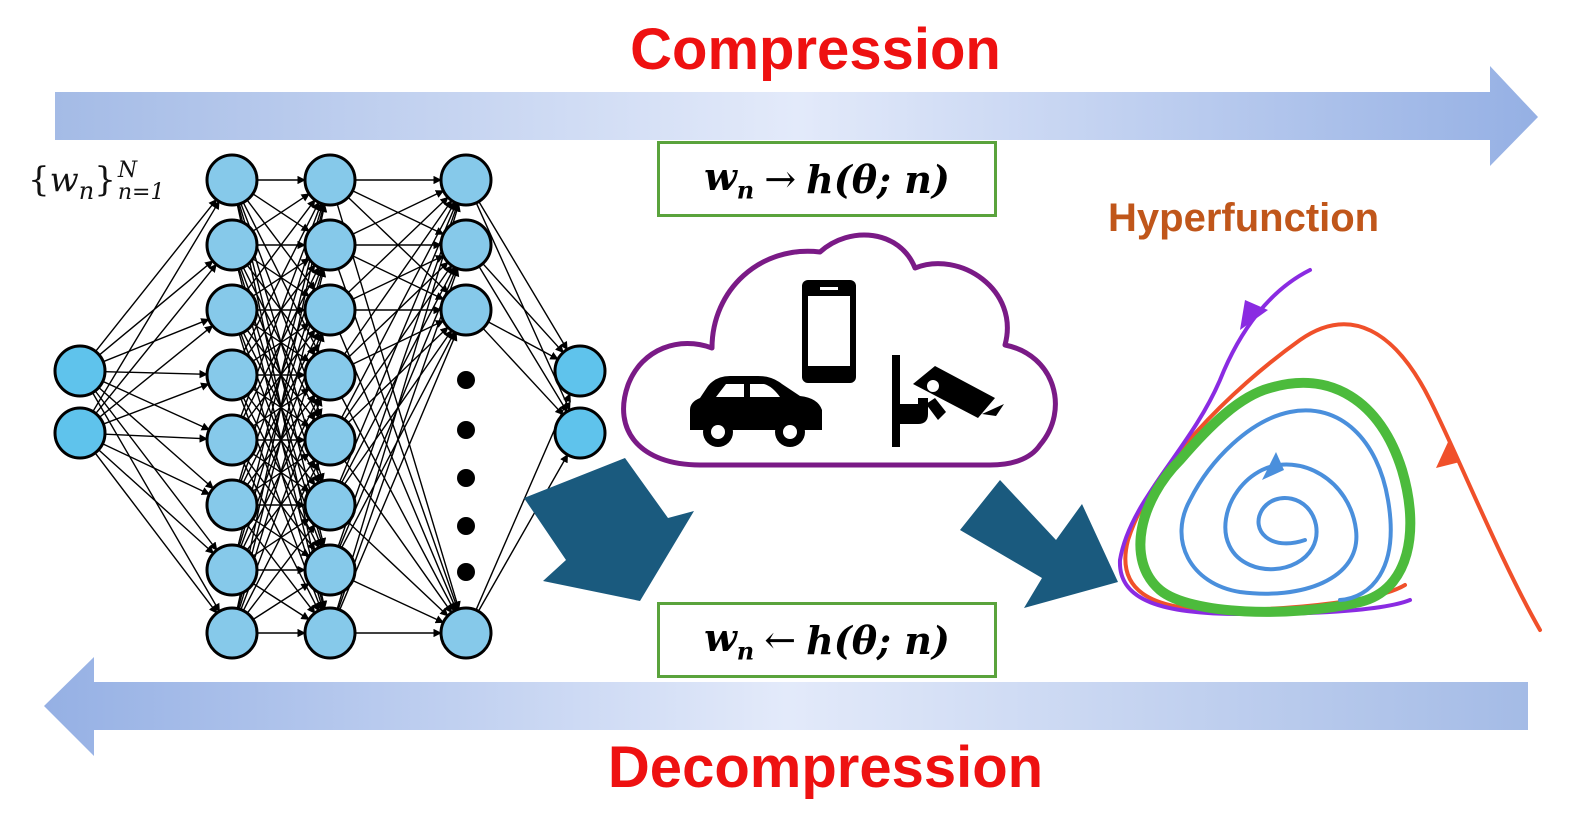  Describe the element at coordinates (745, 651) in the screenshot. I see `formula-bottom-sub: n` at that location.